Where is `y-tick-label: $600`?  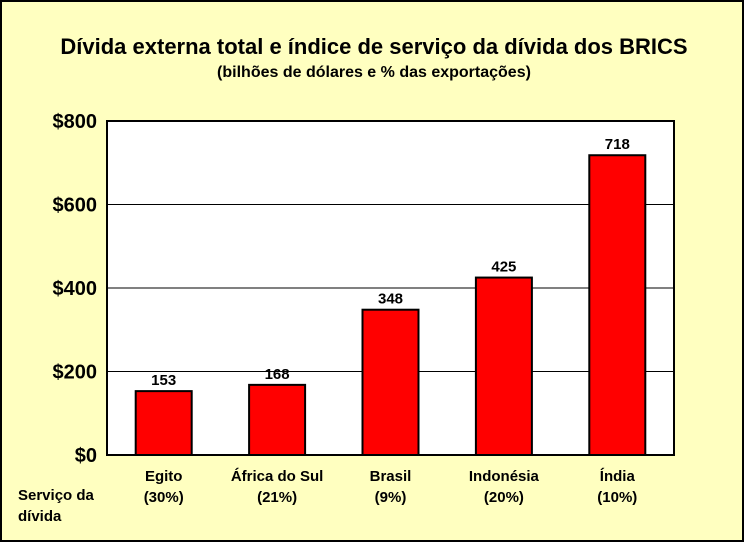
y-tick-label: $600 is located at coordinates (75, 206).